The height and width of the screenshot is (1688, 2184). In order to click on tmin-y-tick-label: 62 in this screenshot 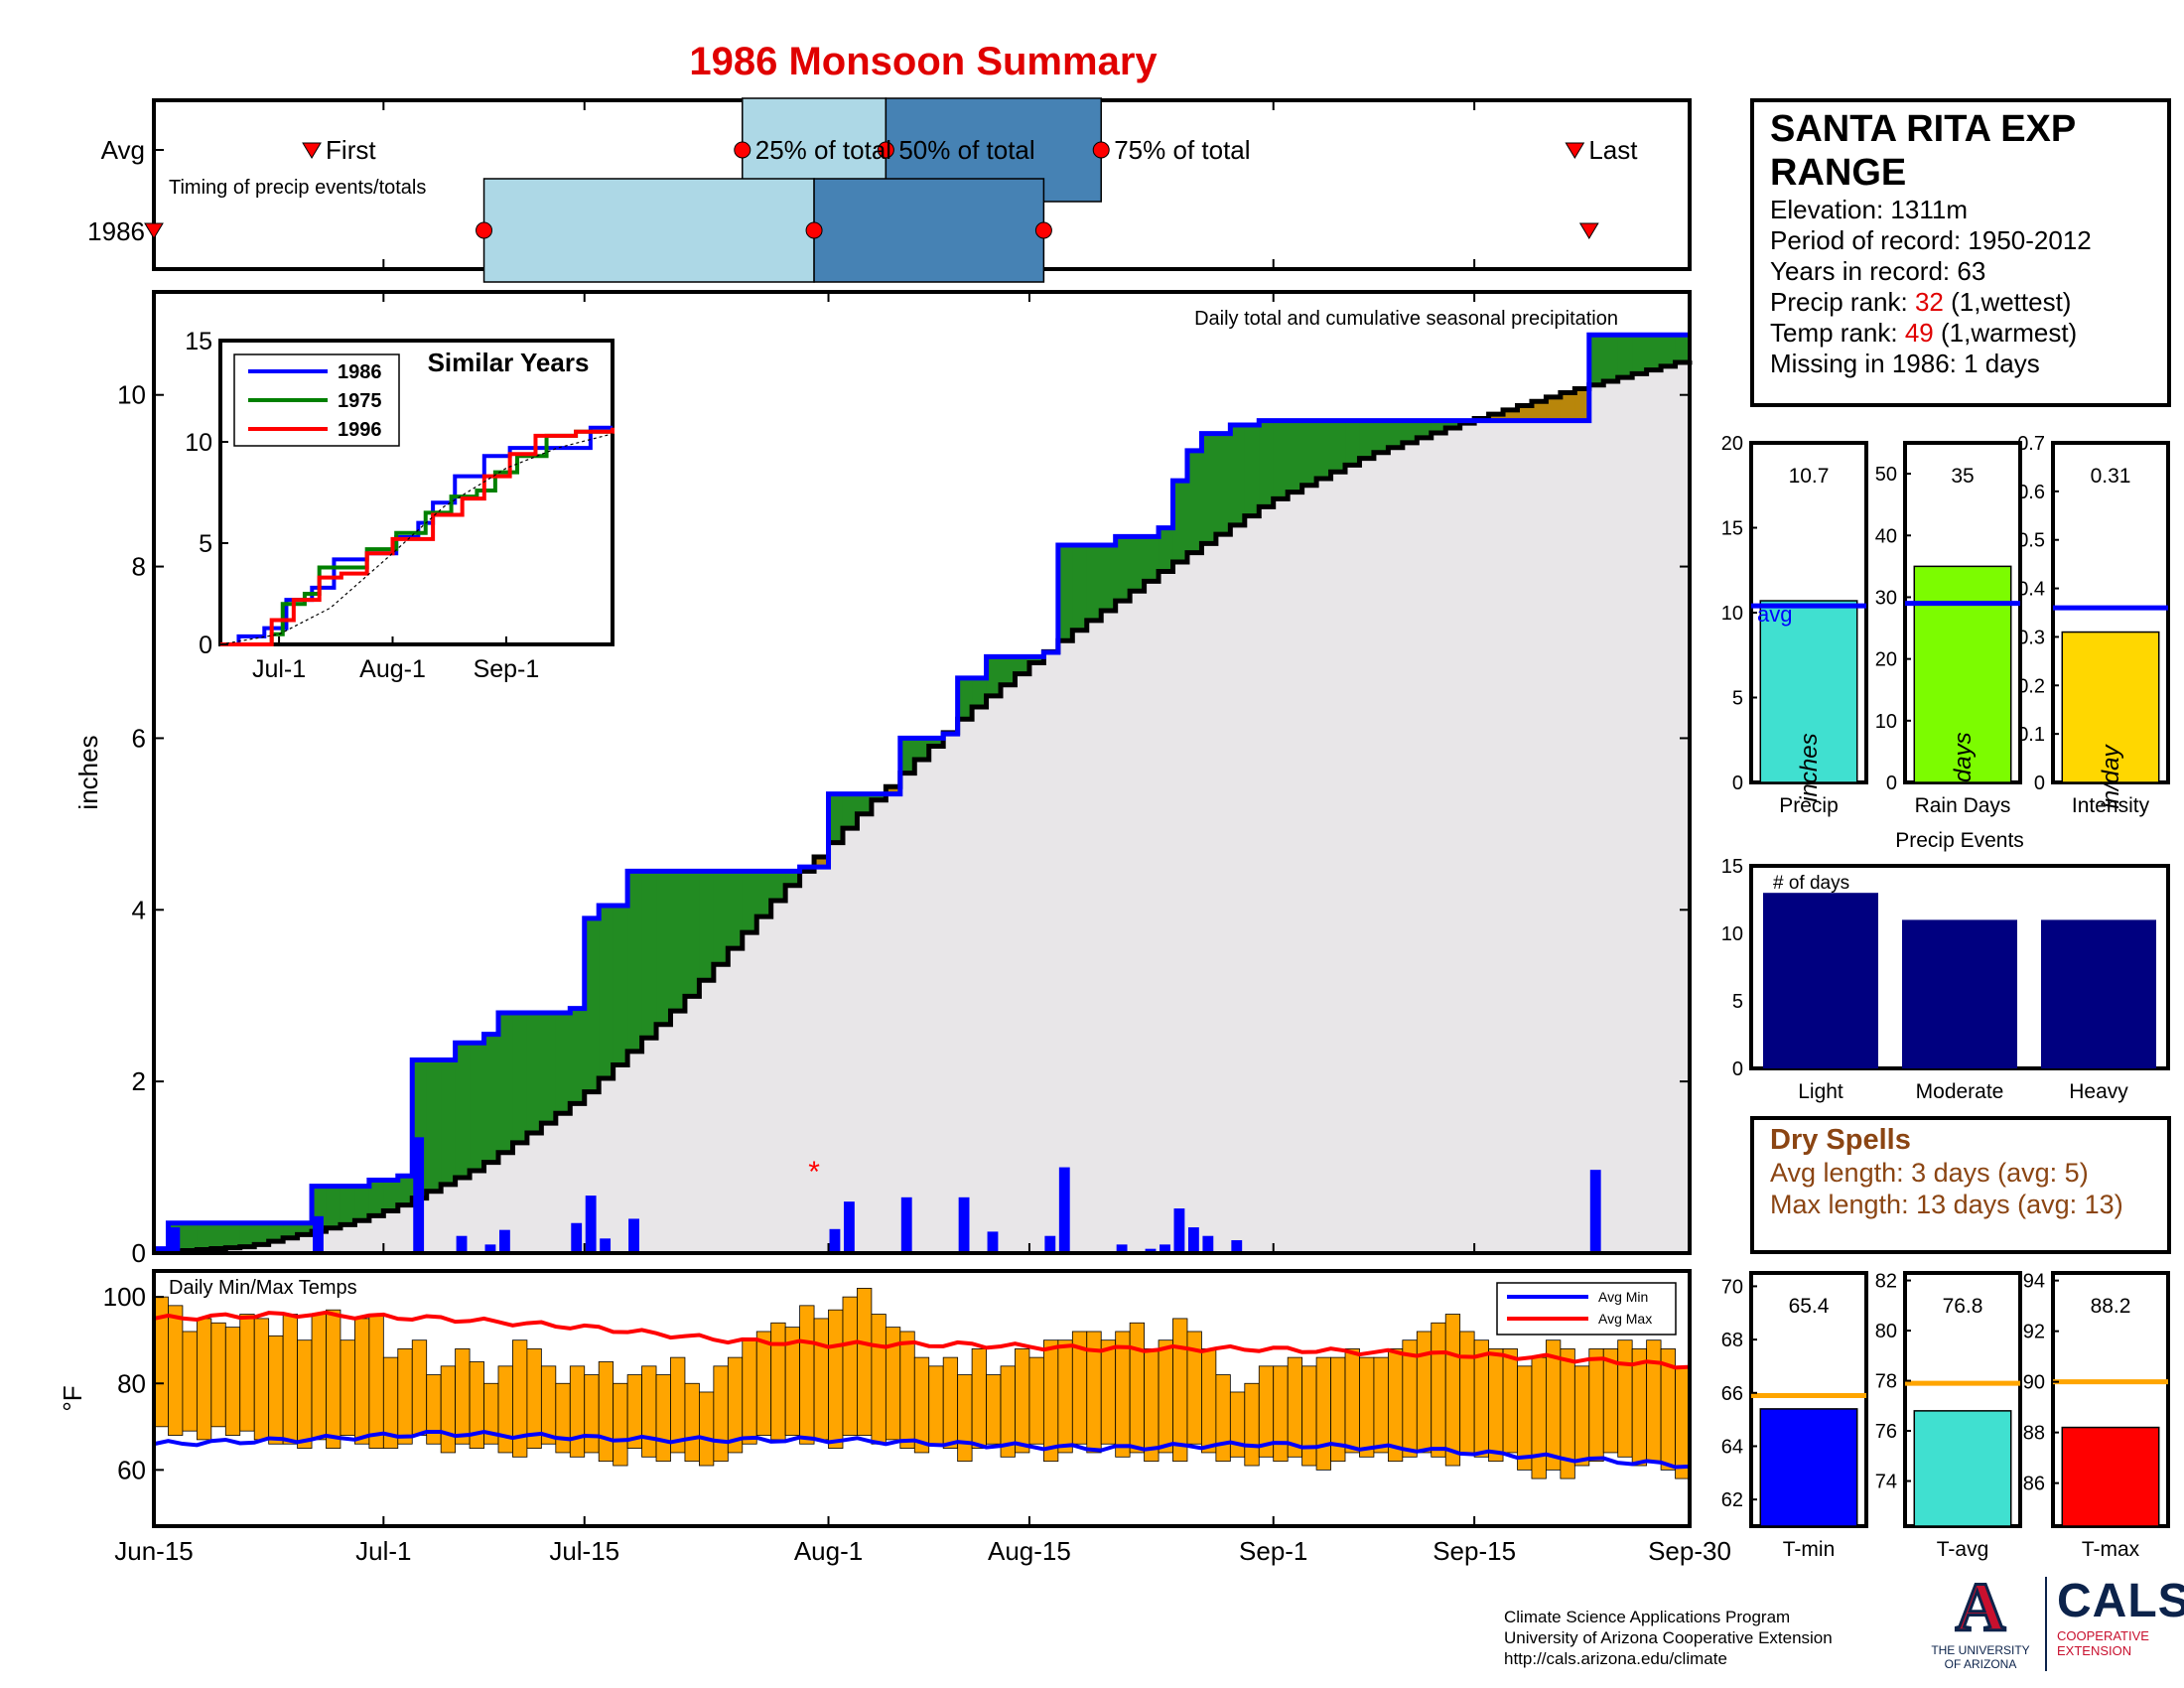, I will do `click(1732, 1500)`.